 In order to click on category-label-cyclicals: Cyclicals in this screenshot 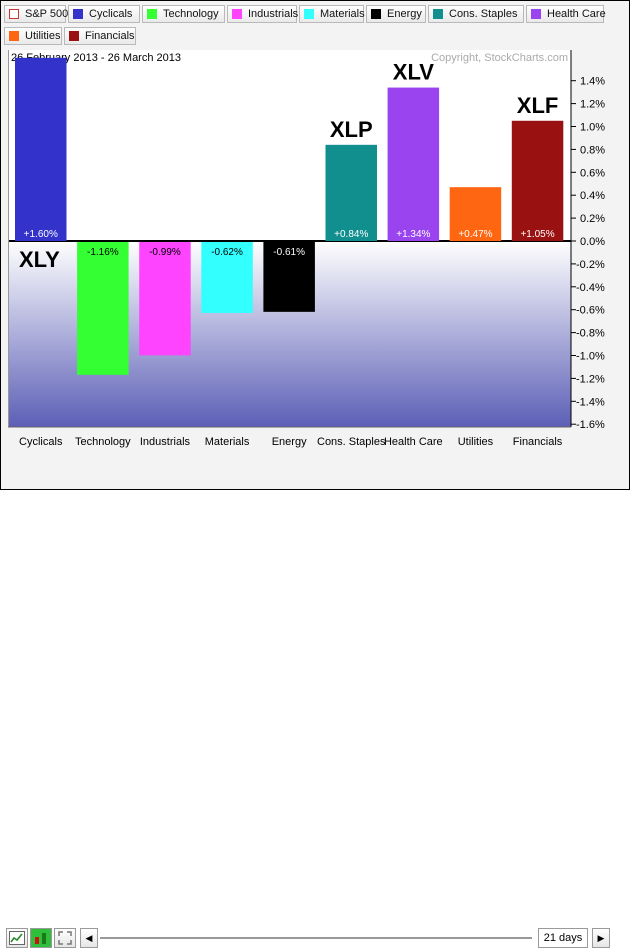, I will do `click(41, 442)`.